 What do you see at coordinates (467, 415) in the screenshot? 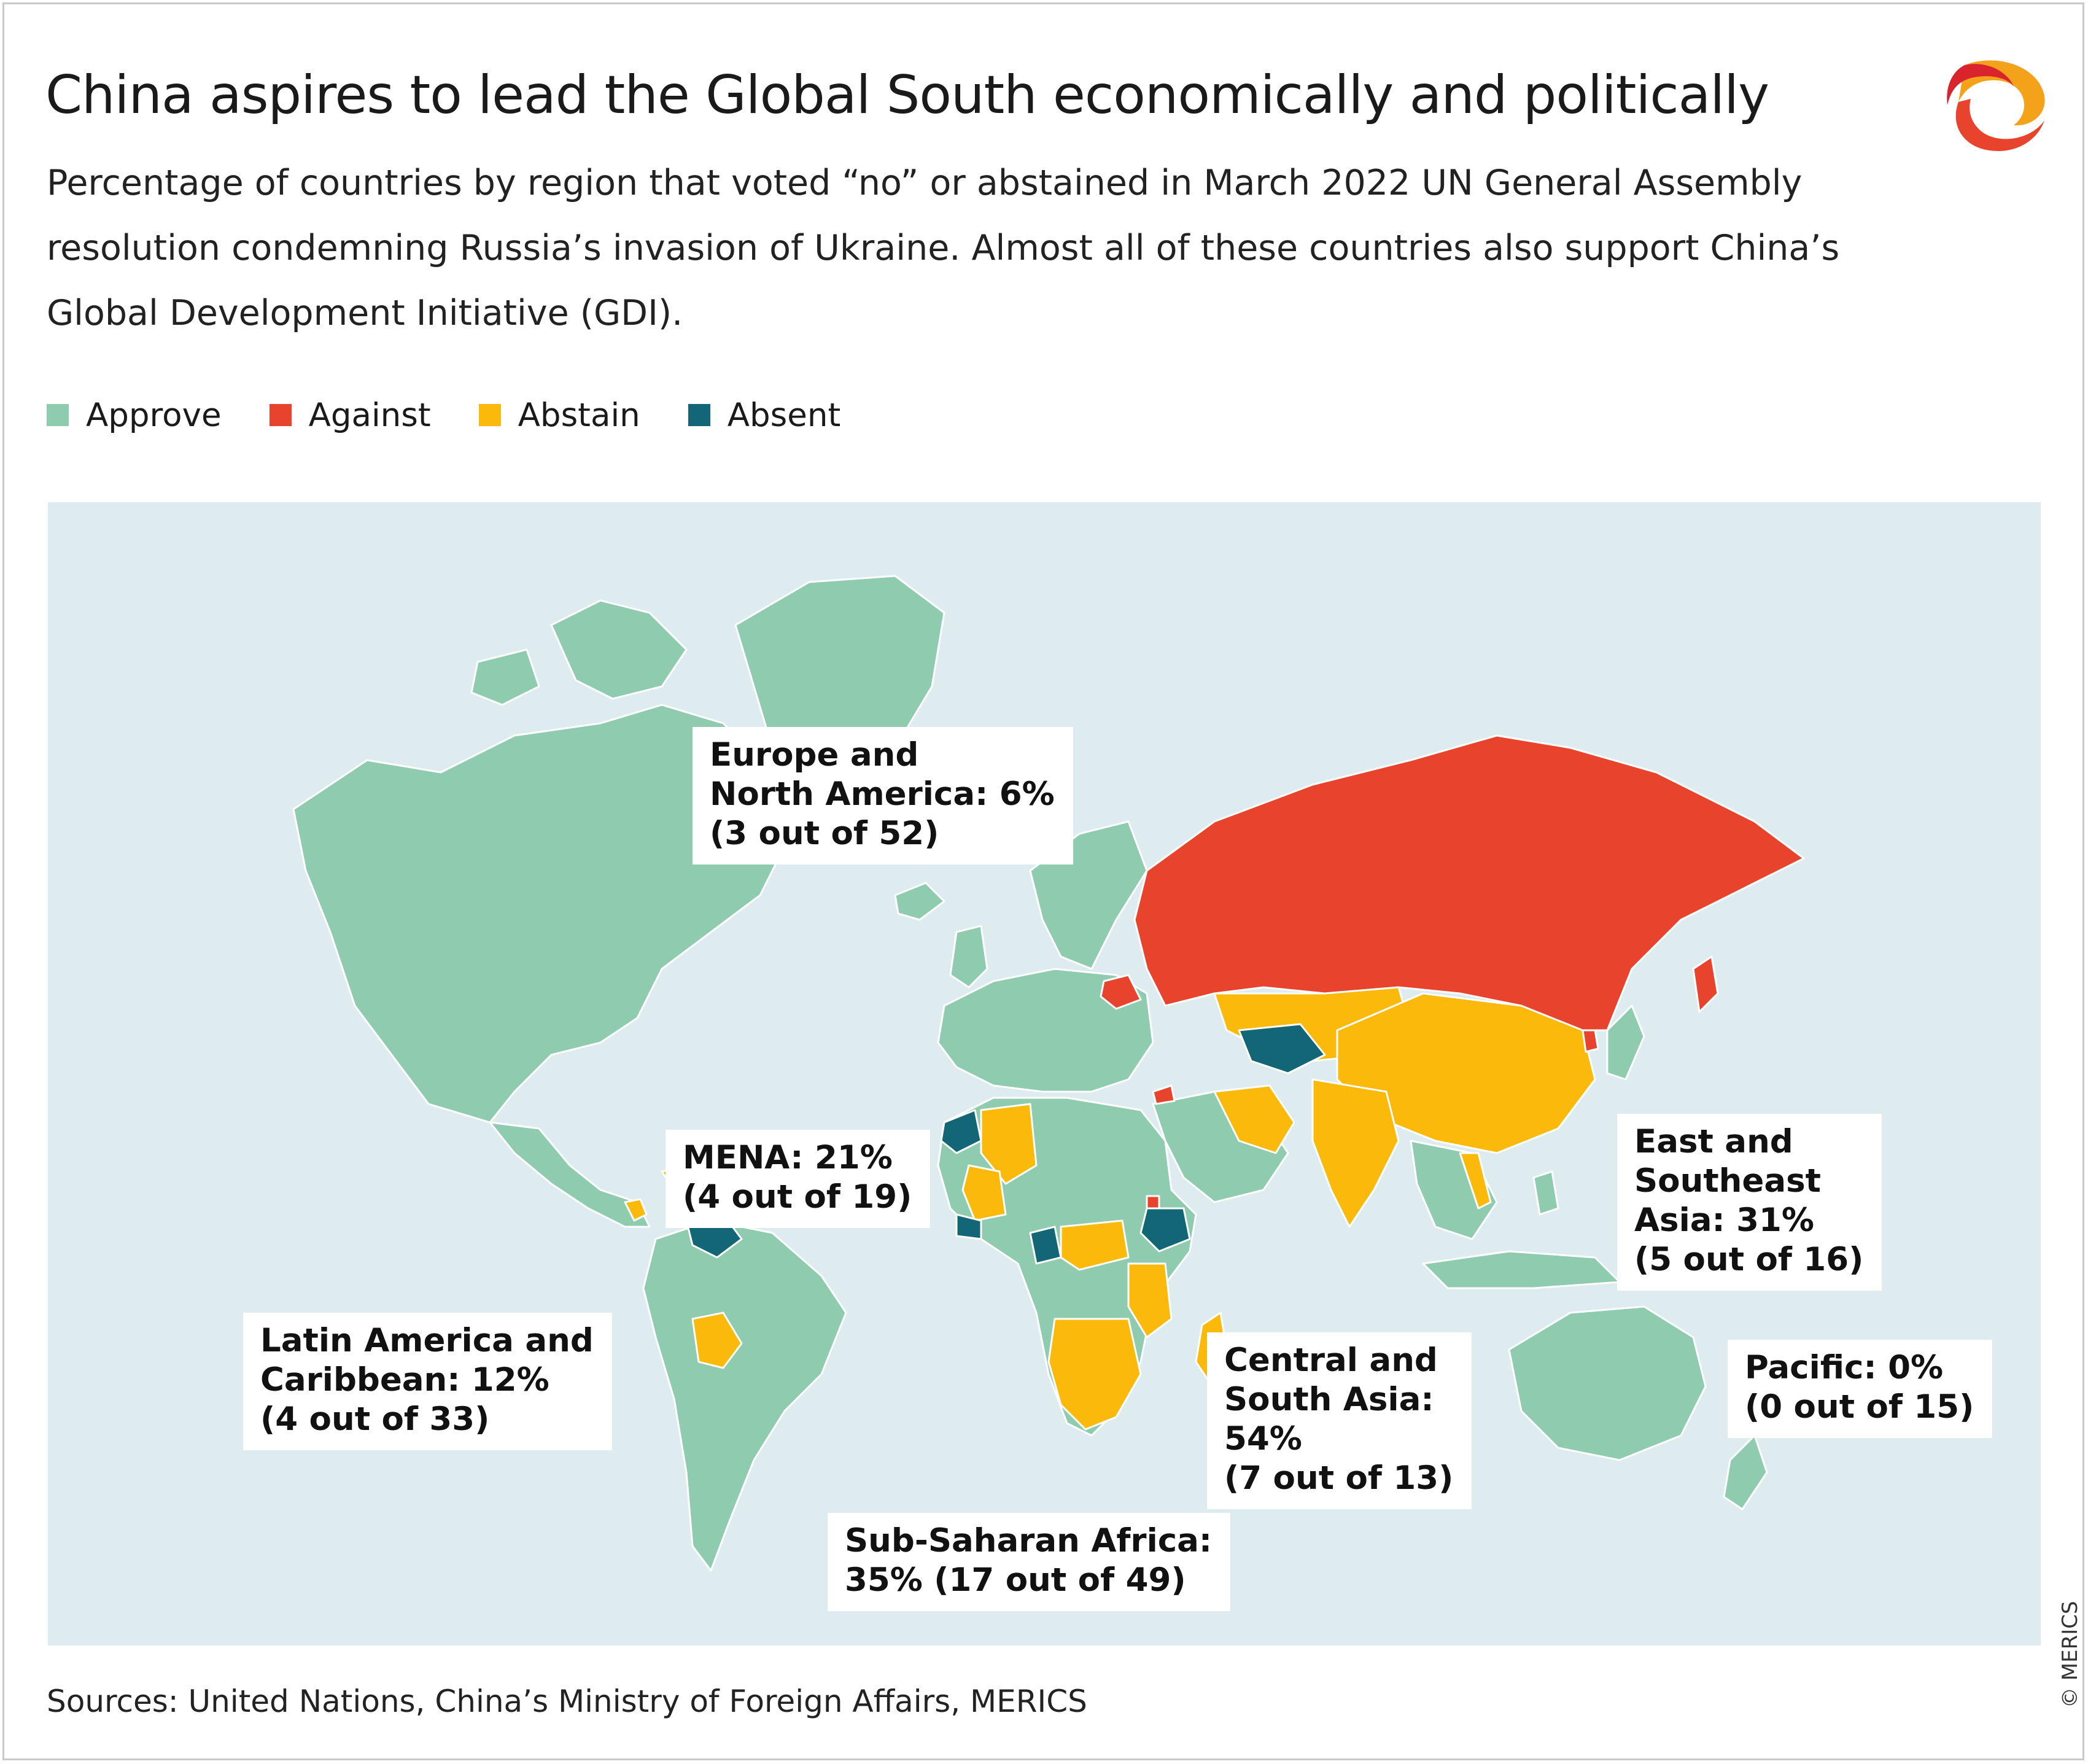
I see `legend: Approve Against Abstain Absent` at bounding box center [467, 415].